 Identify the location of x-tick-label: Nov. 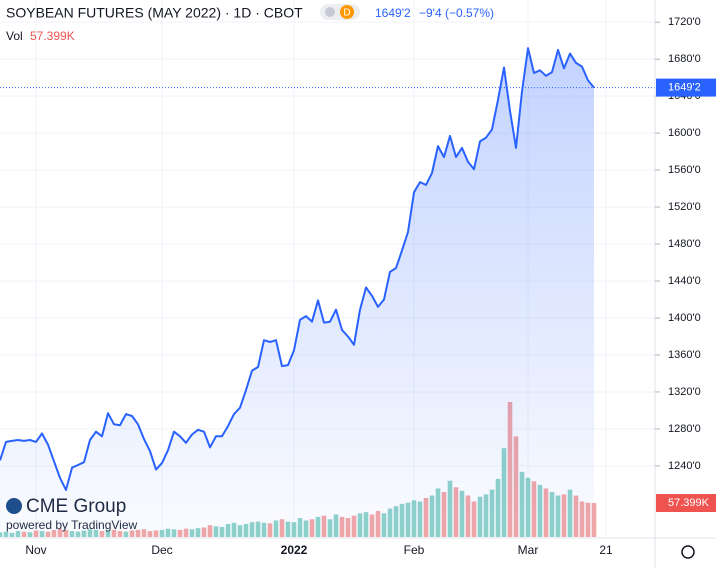
(35, 550).